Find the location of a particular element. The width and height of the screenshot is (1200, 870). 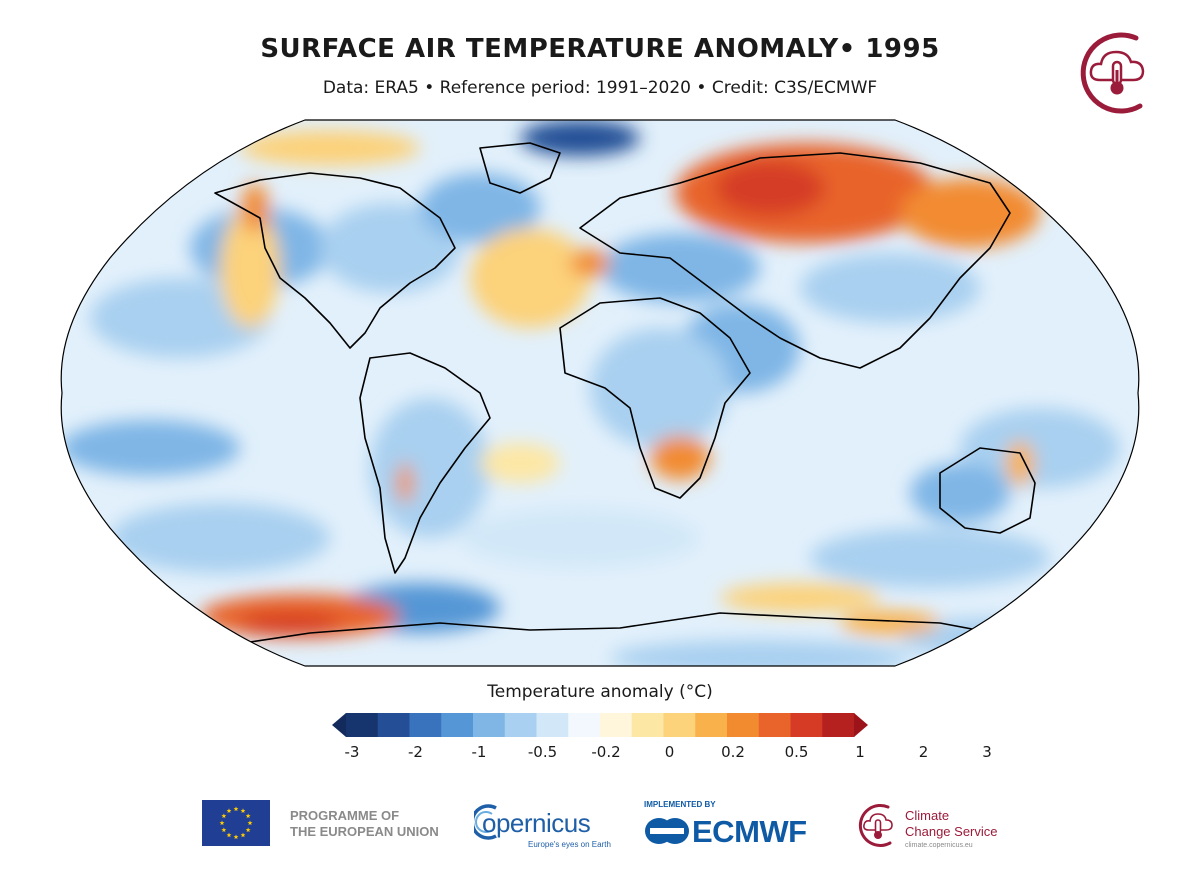

colorbar-extend-low is located at coordinates (339, 725).